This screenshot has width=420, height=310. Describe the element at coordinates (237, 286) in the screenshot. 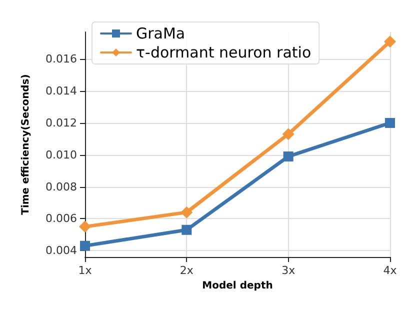

I see `x-axis-title: Model depth` at that location.